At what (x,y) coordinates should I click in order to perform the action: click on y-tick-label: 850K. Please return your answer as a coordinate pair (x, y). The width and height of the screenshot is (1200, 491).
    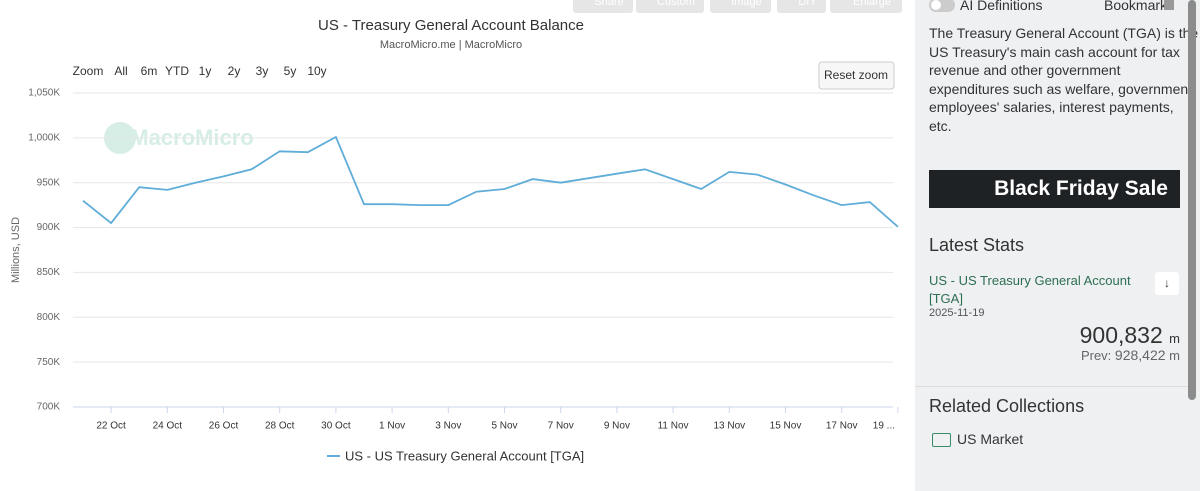
    Looking at the image, I should click on (49, 272).